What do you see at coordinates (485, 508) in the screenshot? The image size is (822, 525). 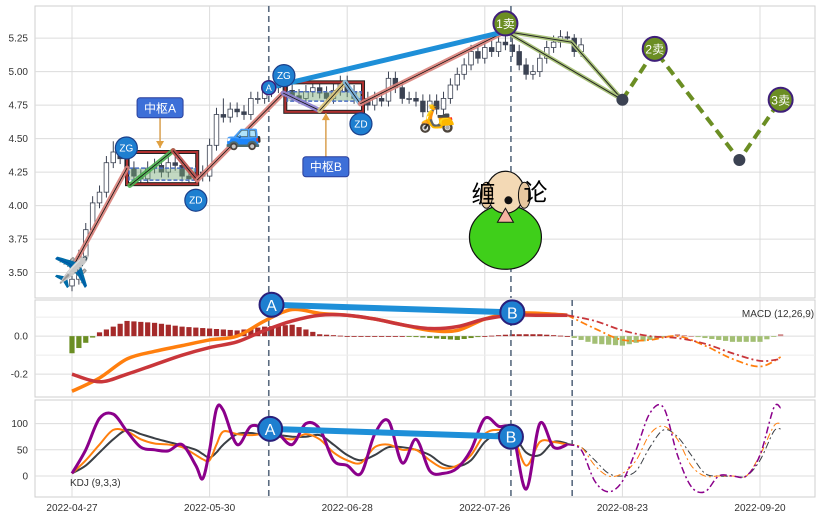 I see `x-tick-label: 2022-07-26` at bounding box center [485, 508].